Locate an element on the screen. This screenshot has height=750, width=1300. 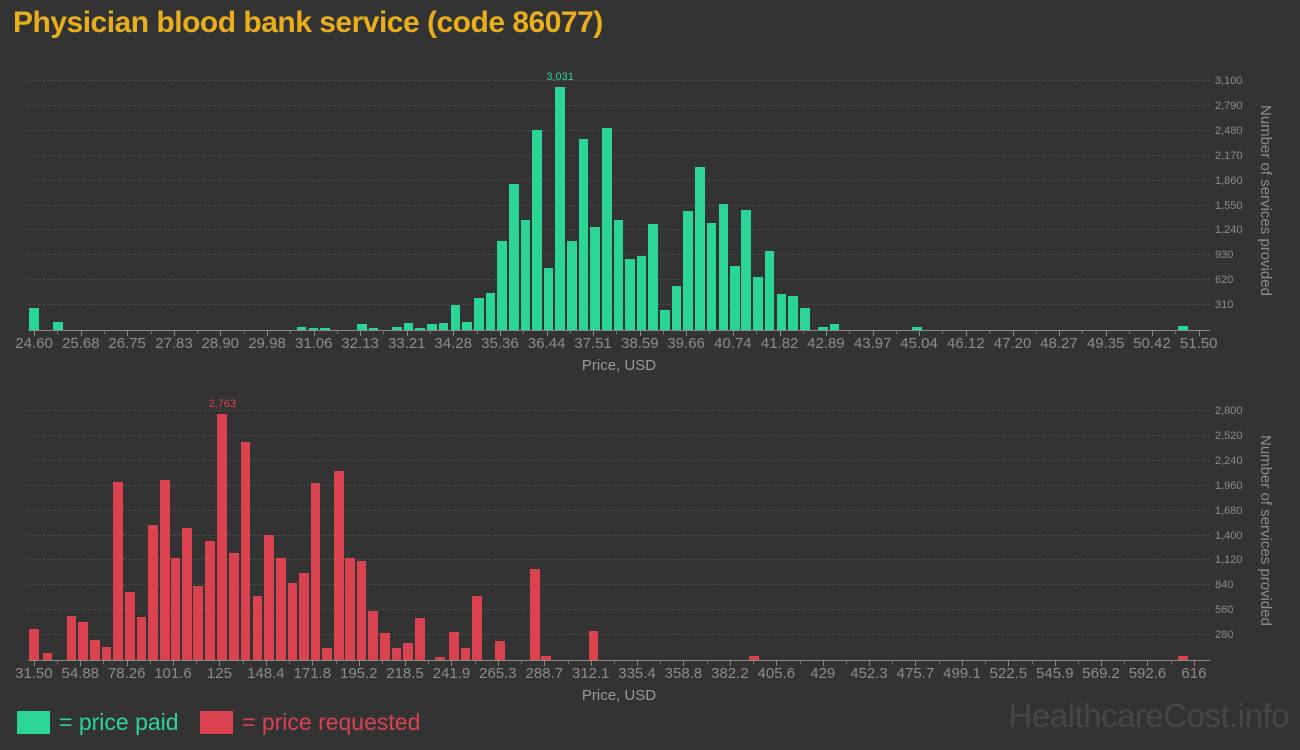
x-tick-label: 382.2 is located at coordinates (730, 673).